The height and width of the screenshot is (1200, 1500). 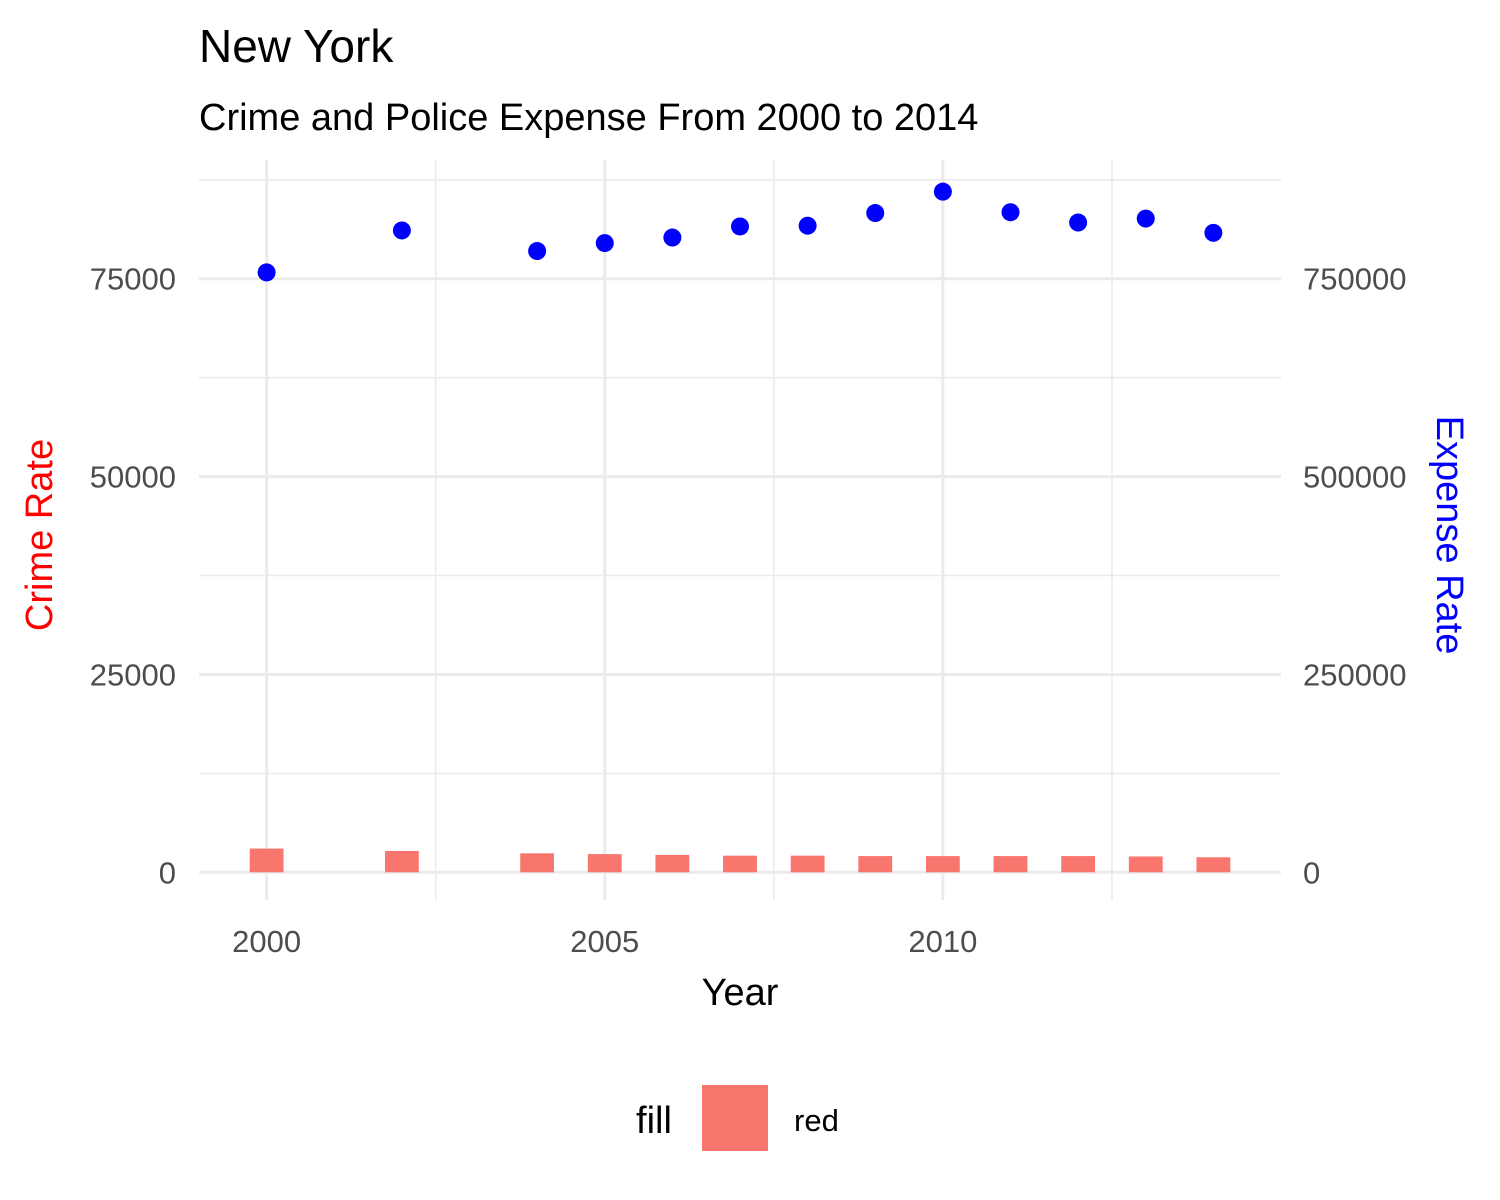 I want to click on legend-label: red, so click(x=816, y=1120).